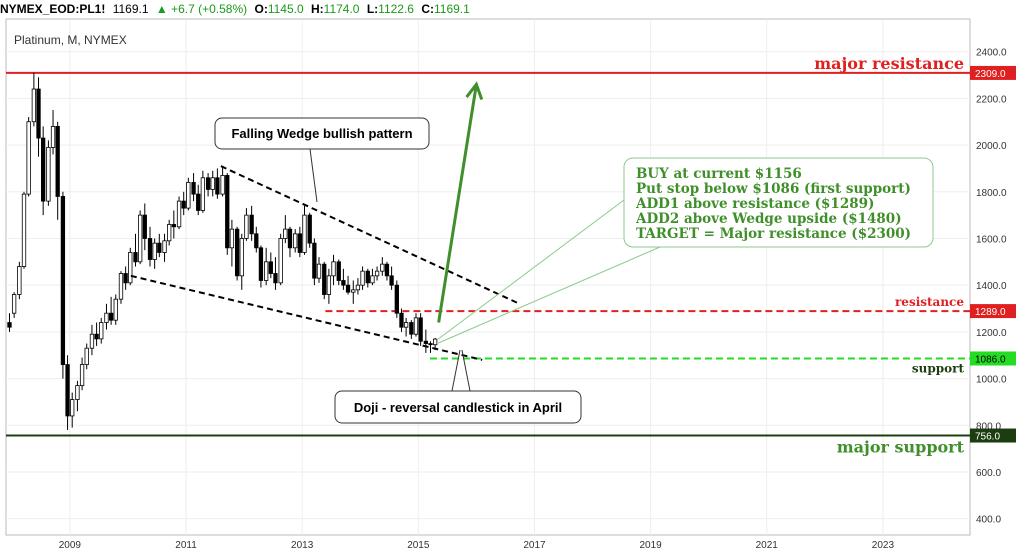  I want to click on wedge-note-text: Falling Wedge bullish pattern, so click(321, 133).